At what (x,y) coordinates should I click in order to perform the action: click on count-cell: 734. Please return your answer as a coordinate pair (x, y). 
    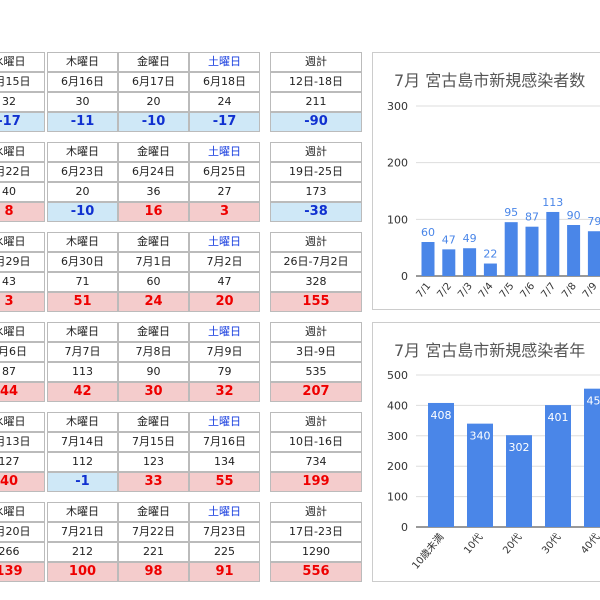
    Looking at the image, I should click on (316, 462).